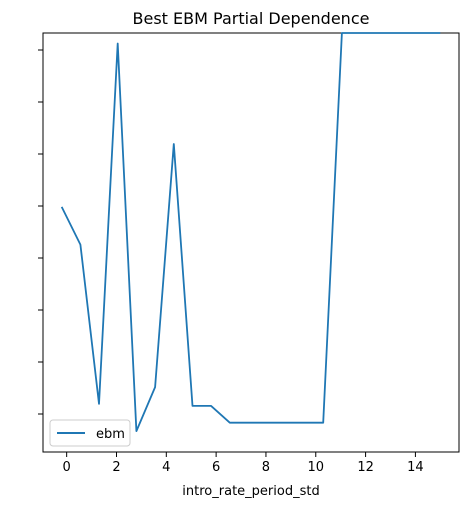 This screenshot has width=467, height=506. What do you see at coordinates (67, 467) in the screenshot?
I see `x-tick-label-0: 0` at bounding box center [67, 467].